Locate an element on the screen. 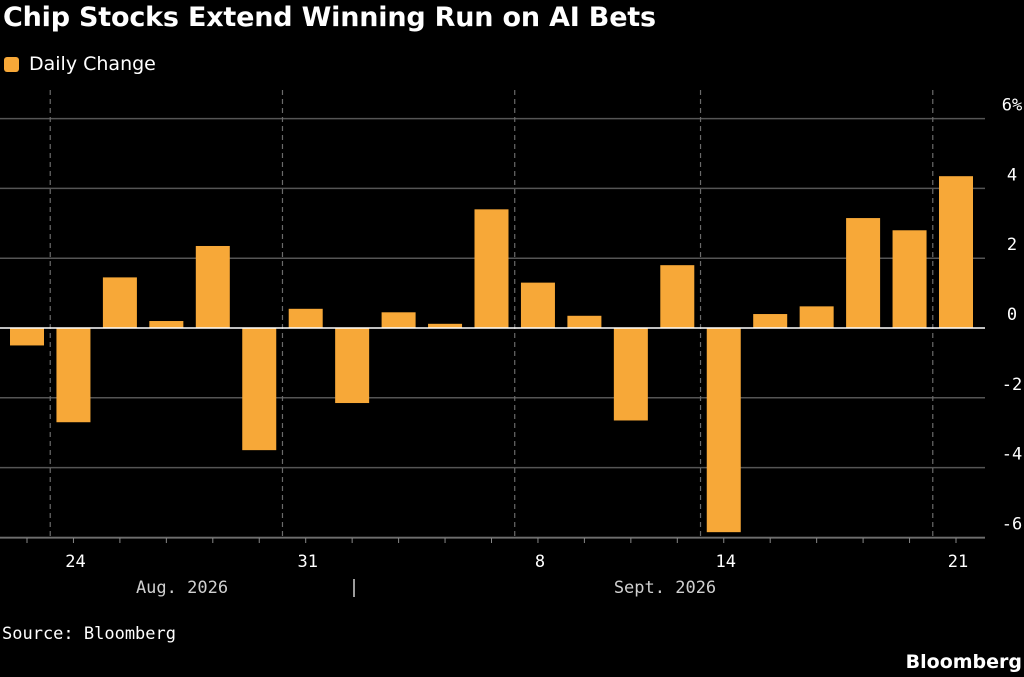 This screenshot has width=1024, height=677. y-tick-label: 2 is located at coordinates (1012, 245).